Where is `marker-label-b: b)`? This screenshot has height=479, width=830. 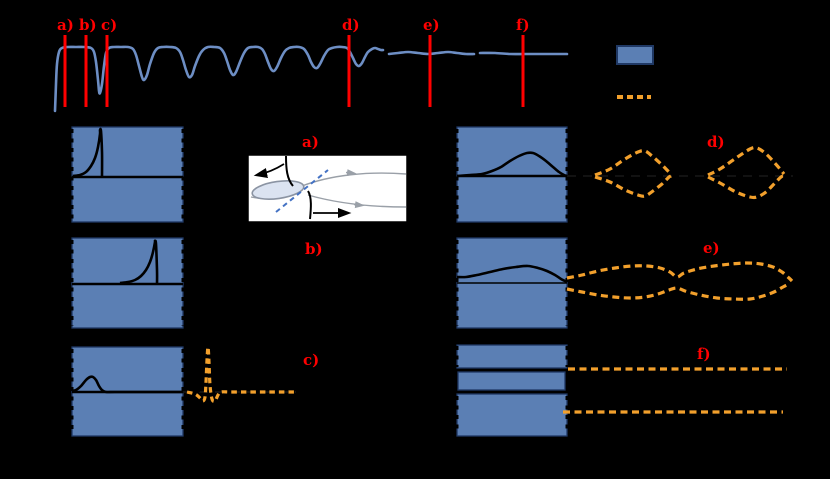
marker-label-b: b) is located at coordinates (88, 25).